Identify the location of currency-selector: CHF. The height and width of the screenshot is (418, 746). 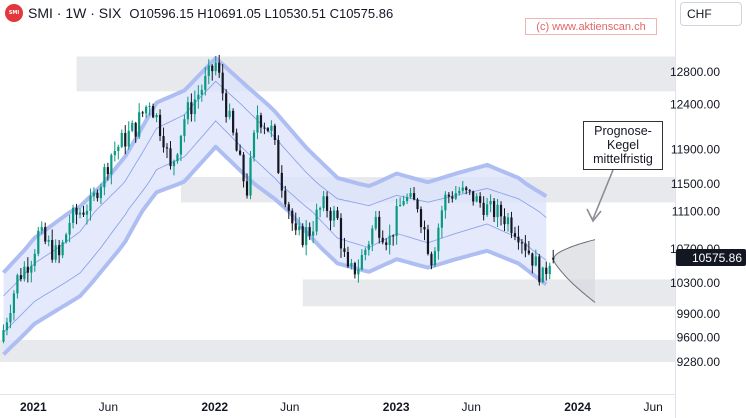
(711, 14).